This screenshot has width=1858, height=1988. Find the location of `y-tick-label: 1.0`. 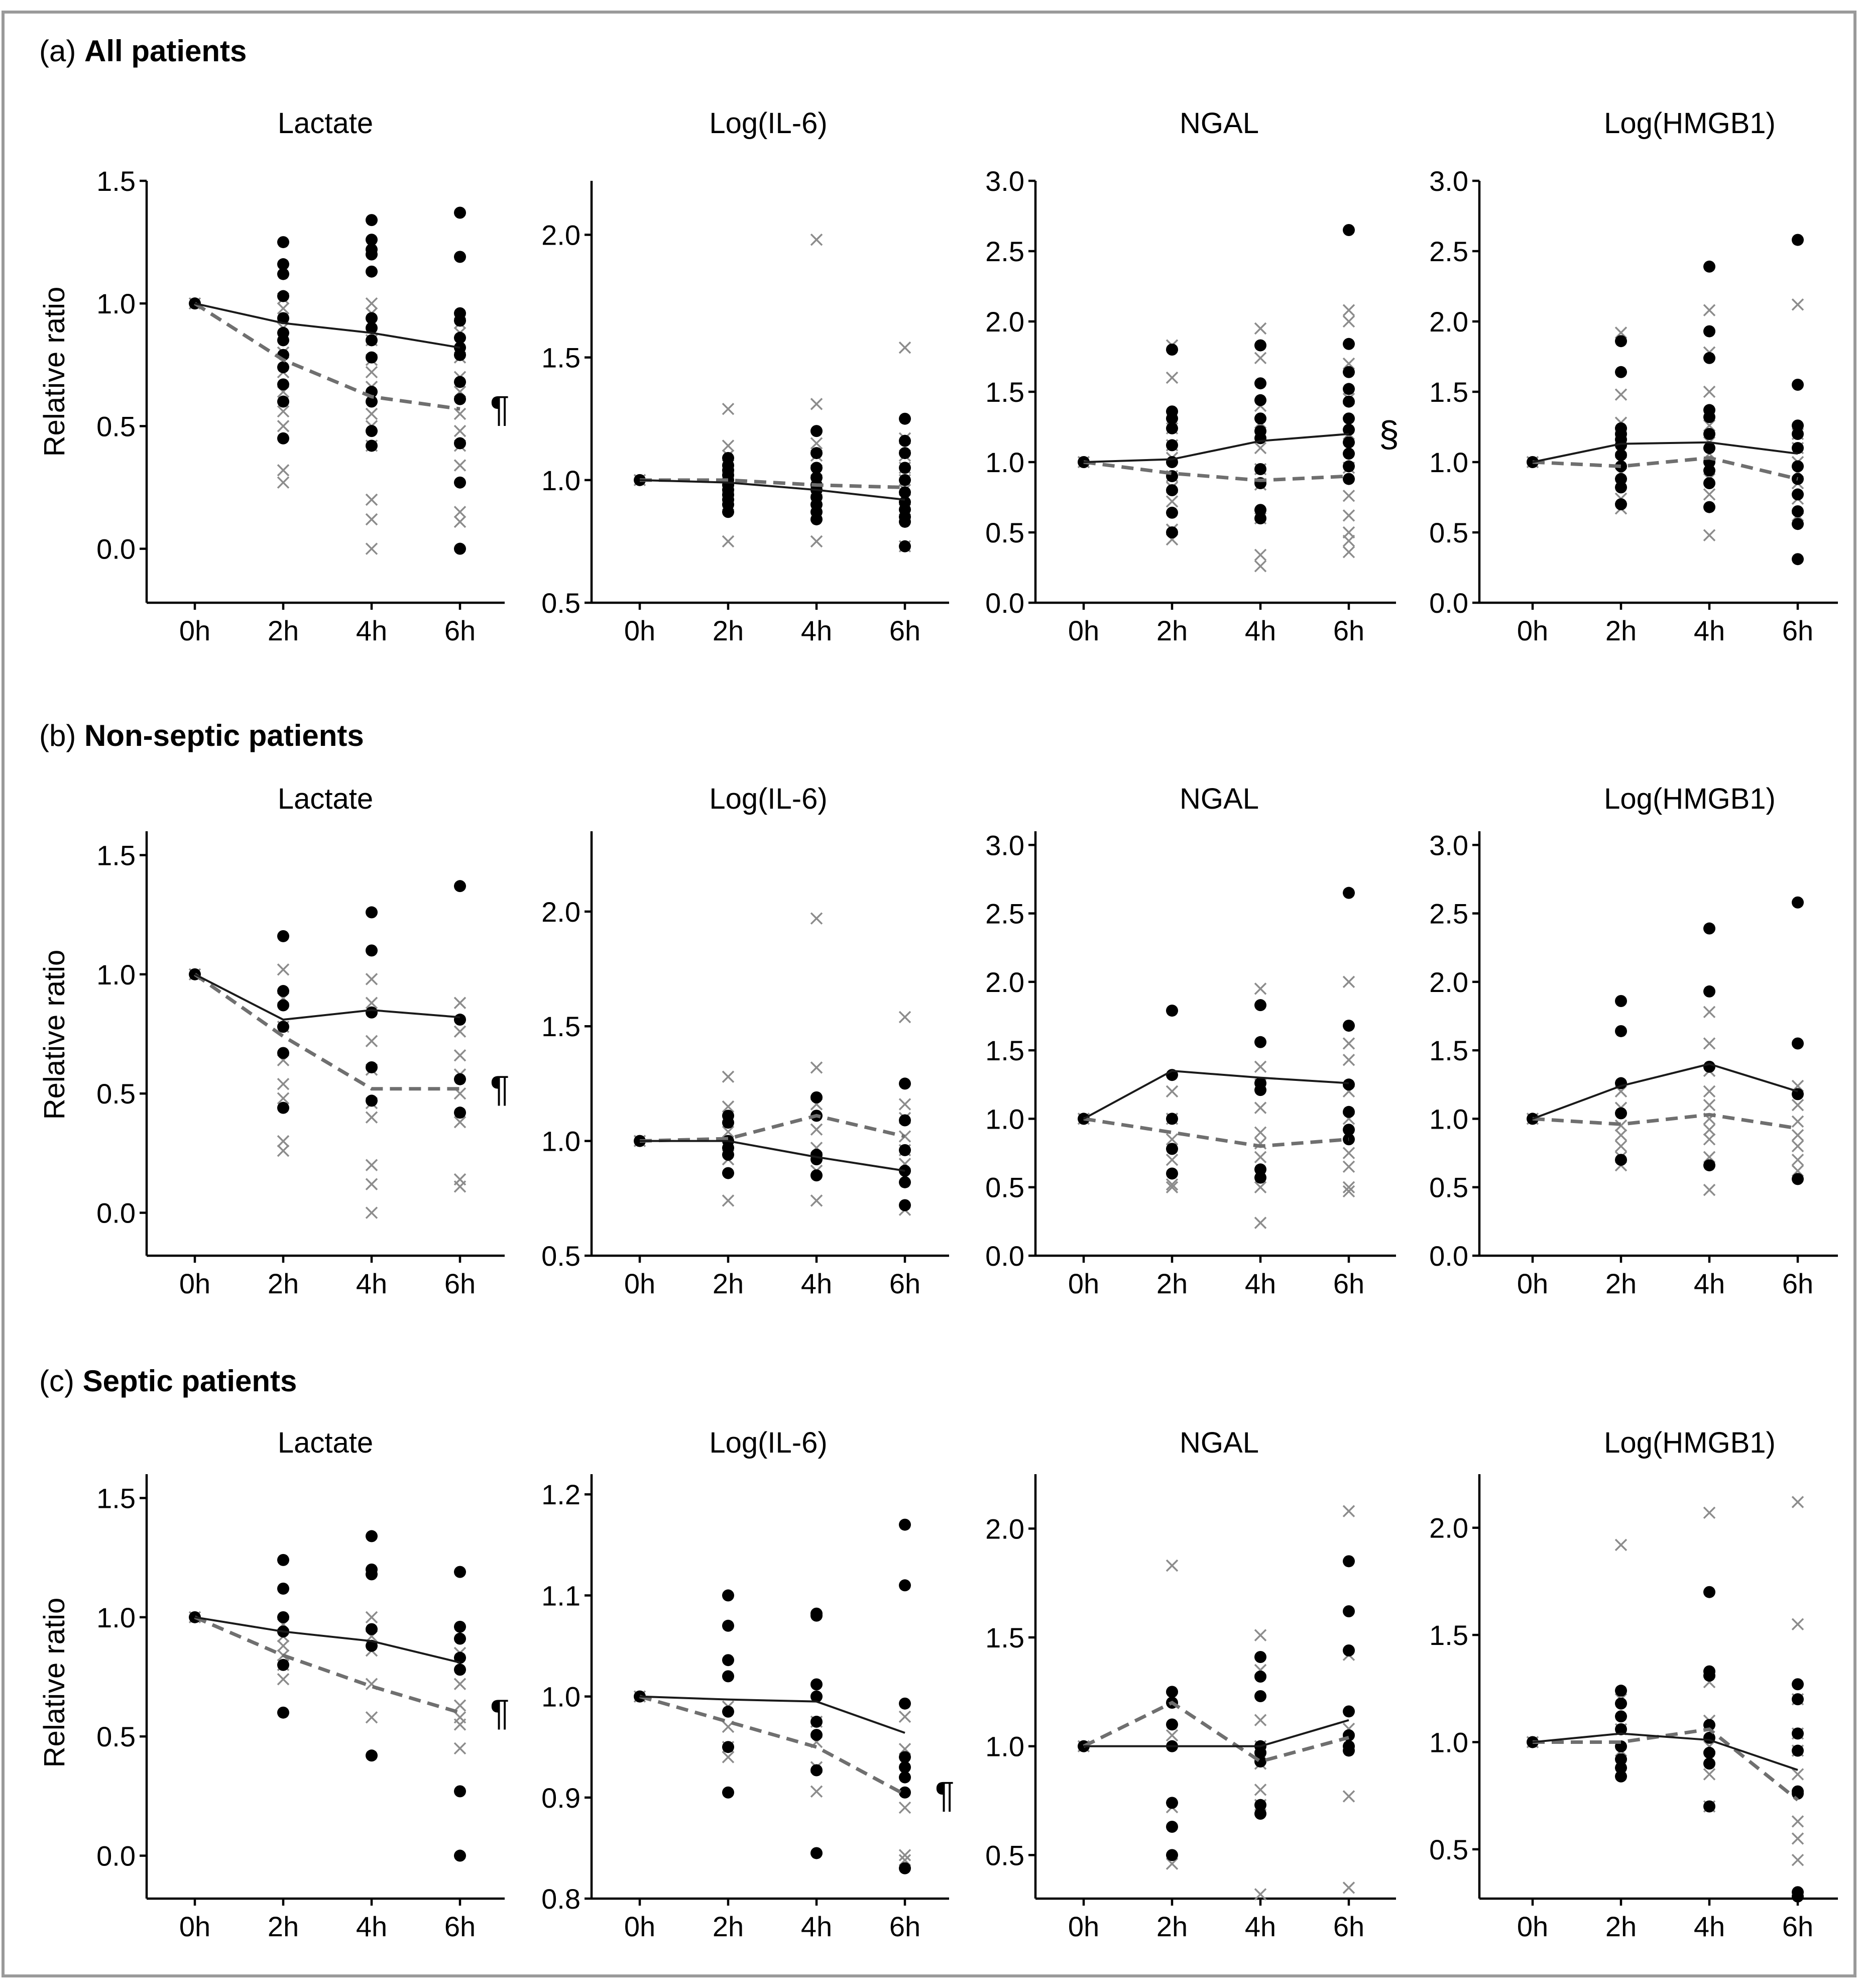

y-tick-label: 1.0 is located at coordinates (560, 1697).